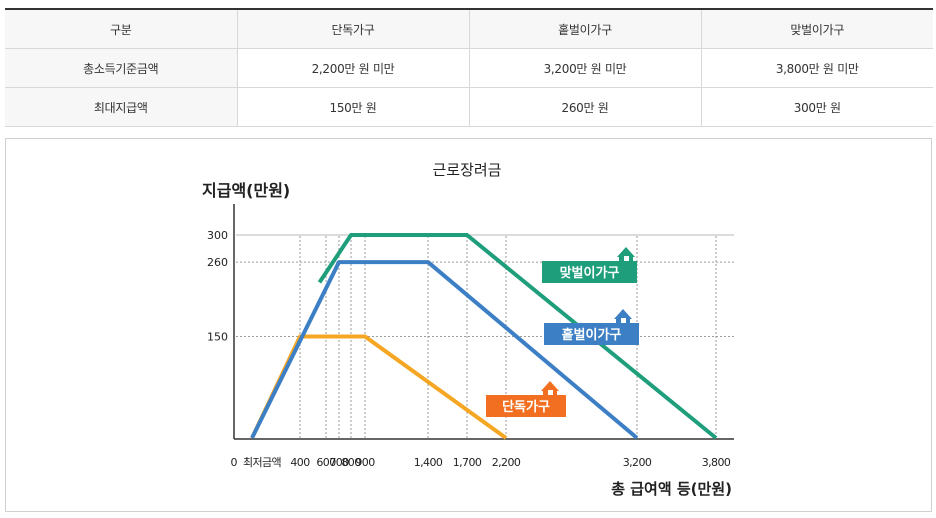  I want to click on table-header-row: 구분 단독가구 홑벌이가구 맞벌이가구, so click(469, 28).